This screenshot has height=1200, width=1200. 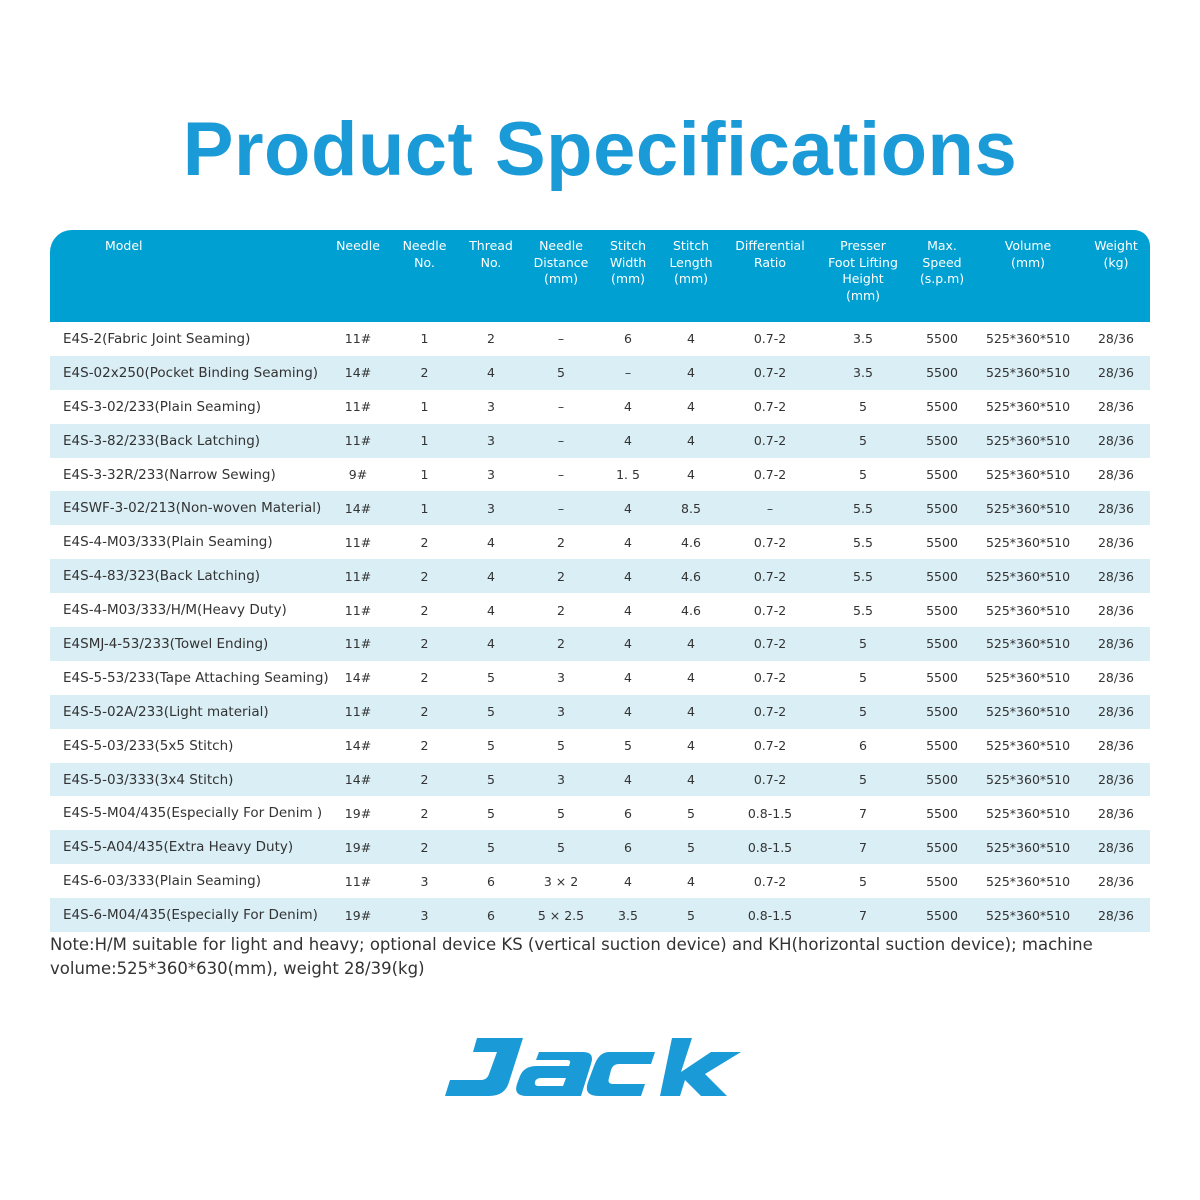 I want to click on column-header: Differential Ratio, so click(x=770, y=254).